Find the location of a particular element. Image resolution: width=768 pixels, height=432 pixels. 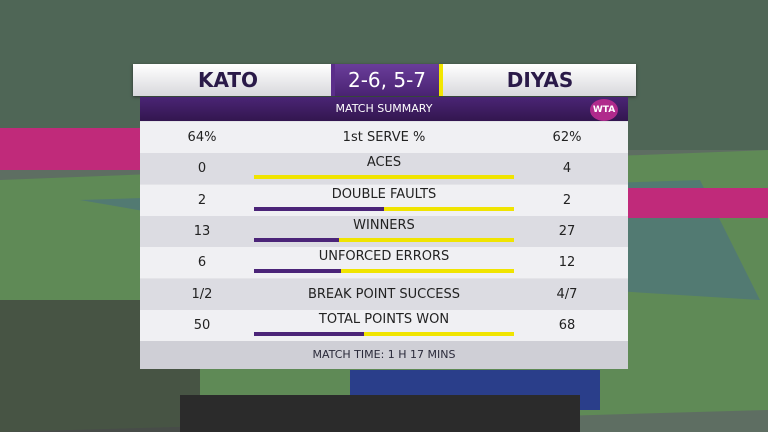

stat-row: 1/2 BREAK POINT SUCCESS 4/7 is located at coordinates (384, 294).